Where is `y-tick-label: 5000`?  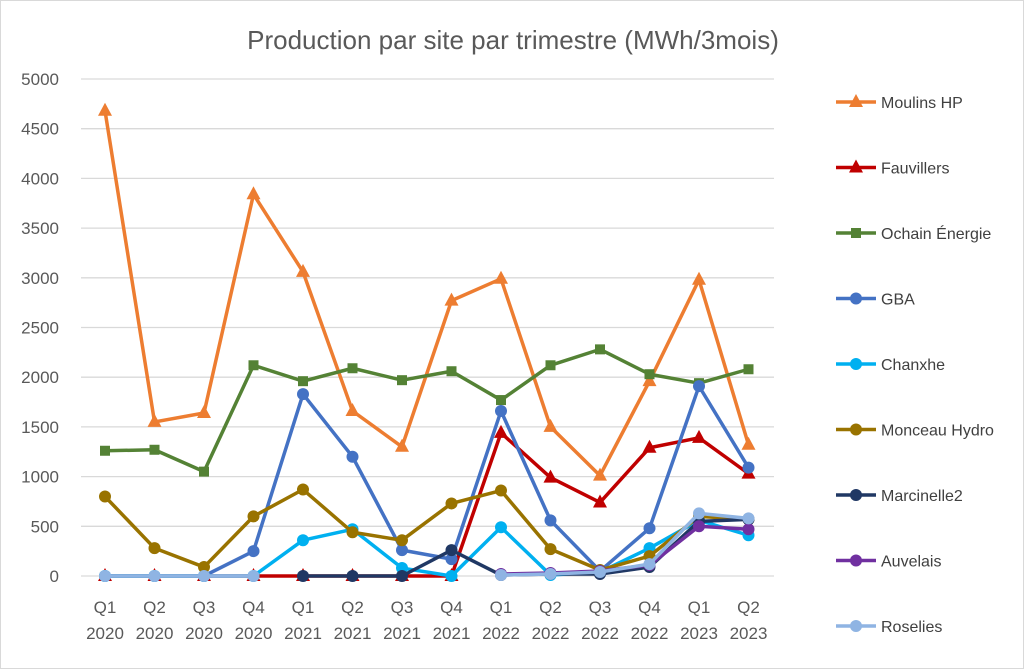
y-tick-label: 5000 is located at coordinates (40, 79).